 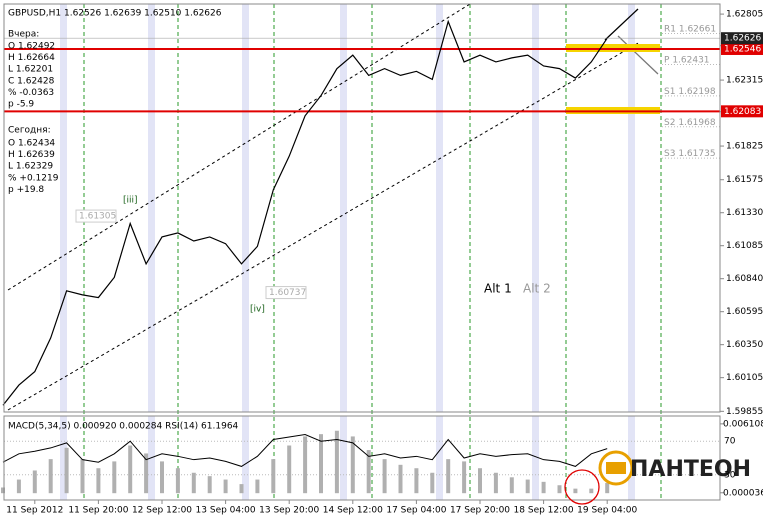 What do you see at coordinates (31, 93) in the screenshot?
I see `info-line: % -0.0363` at bounding box center [31, 93].